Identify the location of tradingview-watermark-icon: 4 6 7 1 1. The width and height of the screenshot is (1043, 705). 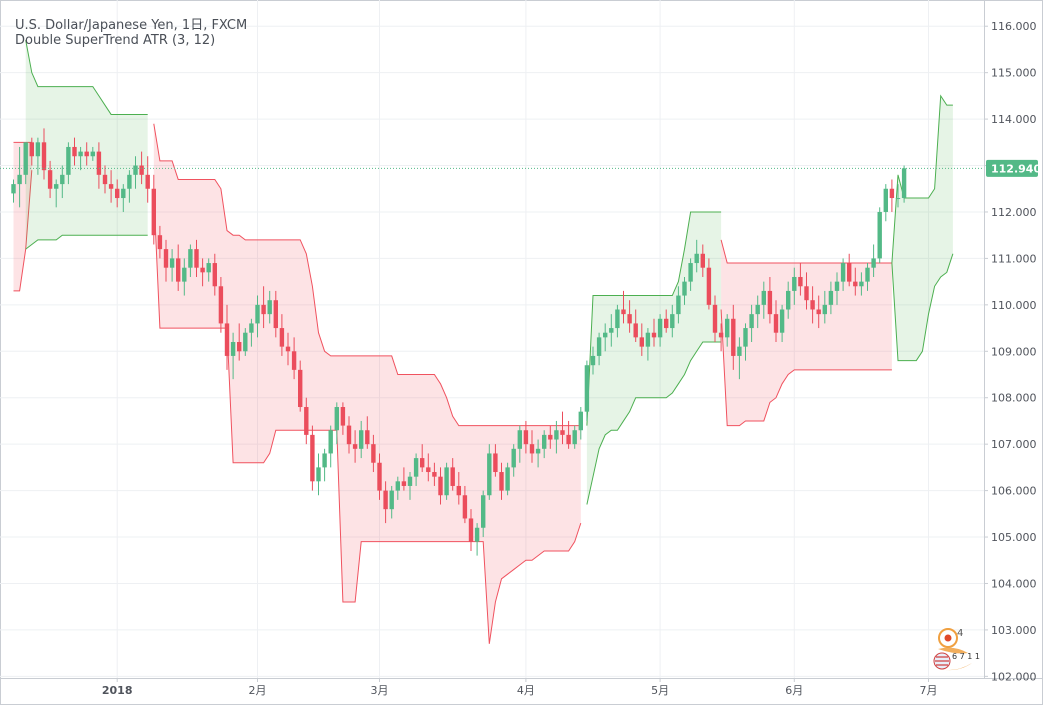
(956, 649).